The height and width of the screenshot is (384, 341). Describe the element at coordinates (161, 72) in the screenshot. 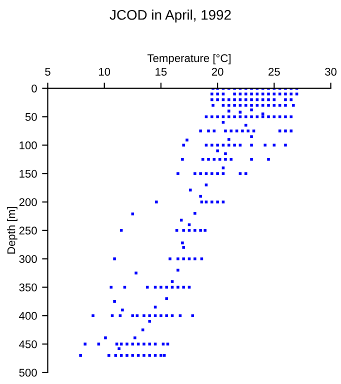

I see `x-tick-label: 15` at that location.